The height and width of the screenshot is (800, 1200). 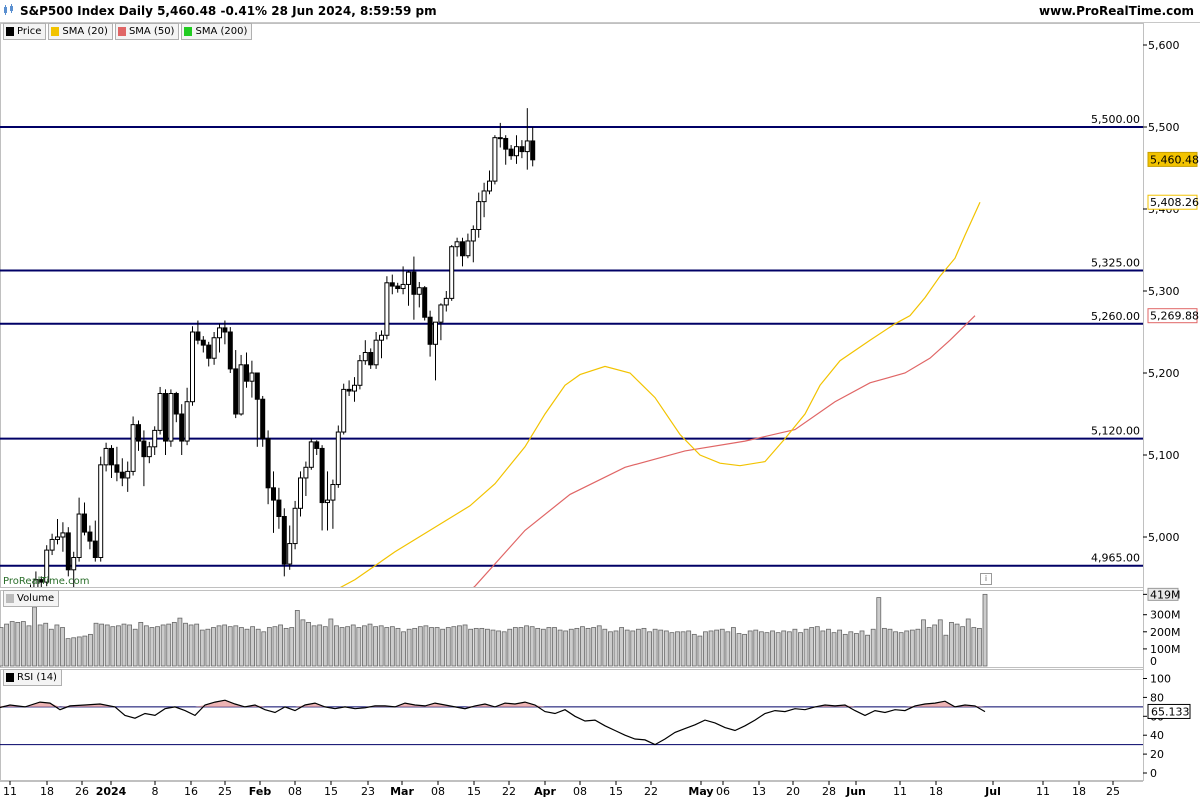 I want to click on x-tick-label: Apr, so click(x=545, y=791).